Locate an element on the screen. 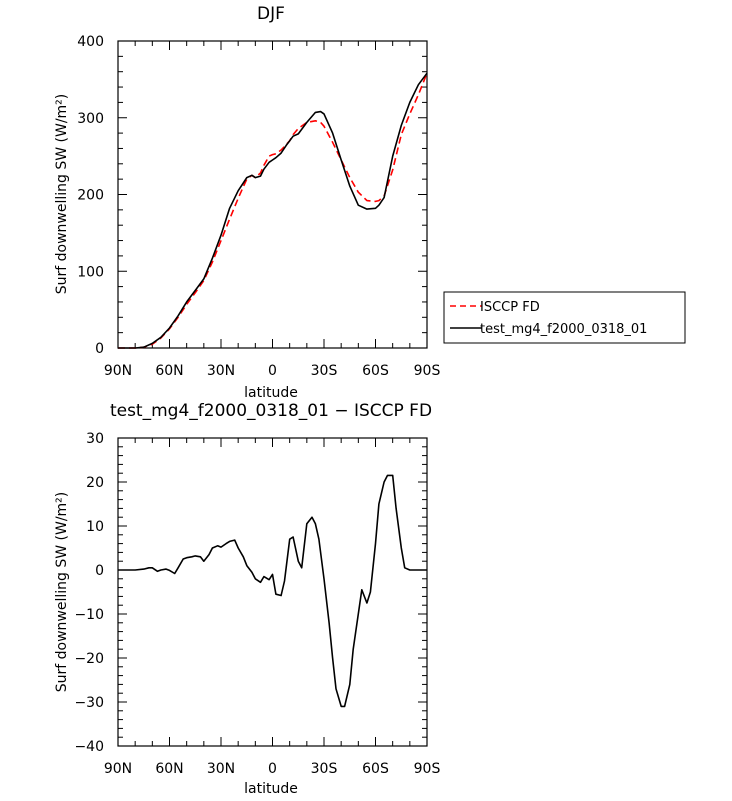 This screenshot has width=732, height=801. bottom-chart-y-axis-label: Surf downwelling SW (W/m²) is located at coordinates (62, 592).